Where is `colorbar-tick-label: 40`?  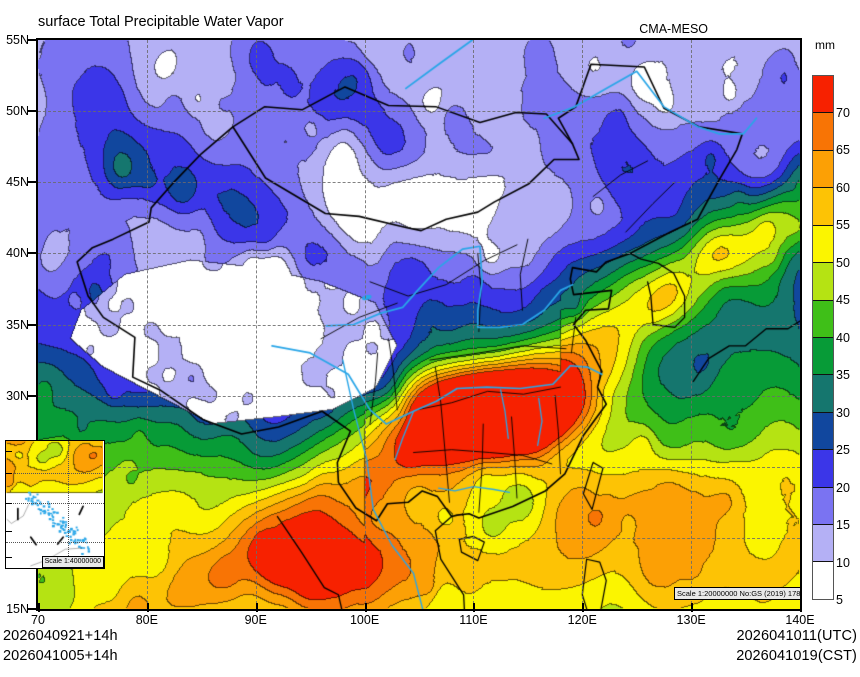 colorbar-tick-label: 40 is located at coordinates (843, 337).